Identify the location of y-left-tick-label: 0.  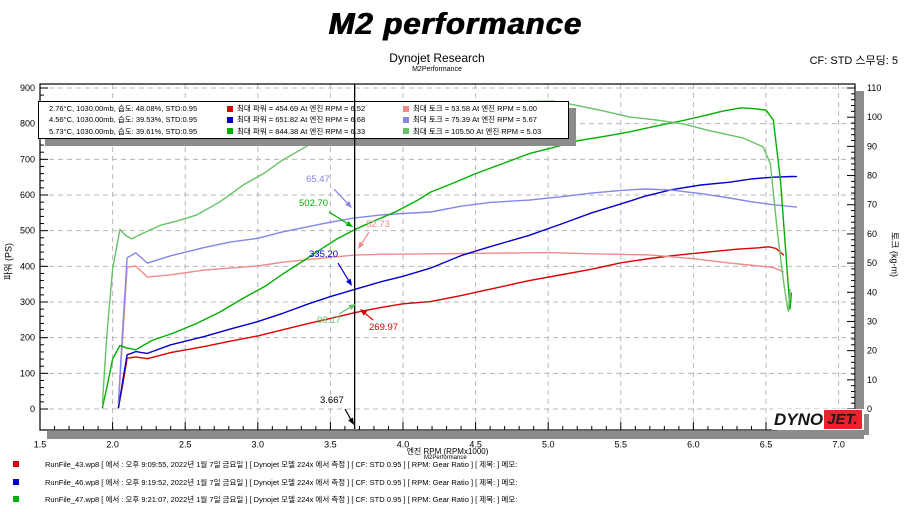
(32, 409).